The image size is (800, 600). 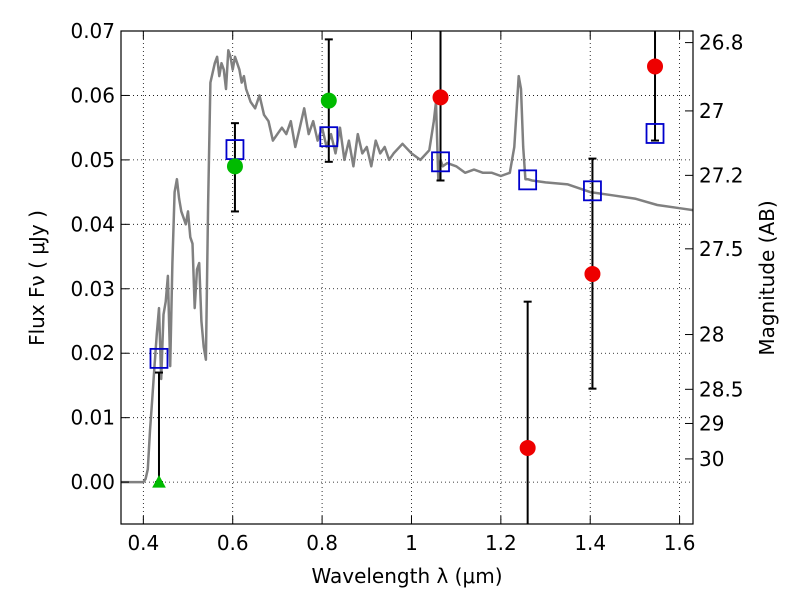 I want to click on right-tick-label: 29, so click(x=711, y=423).